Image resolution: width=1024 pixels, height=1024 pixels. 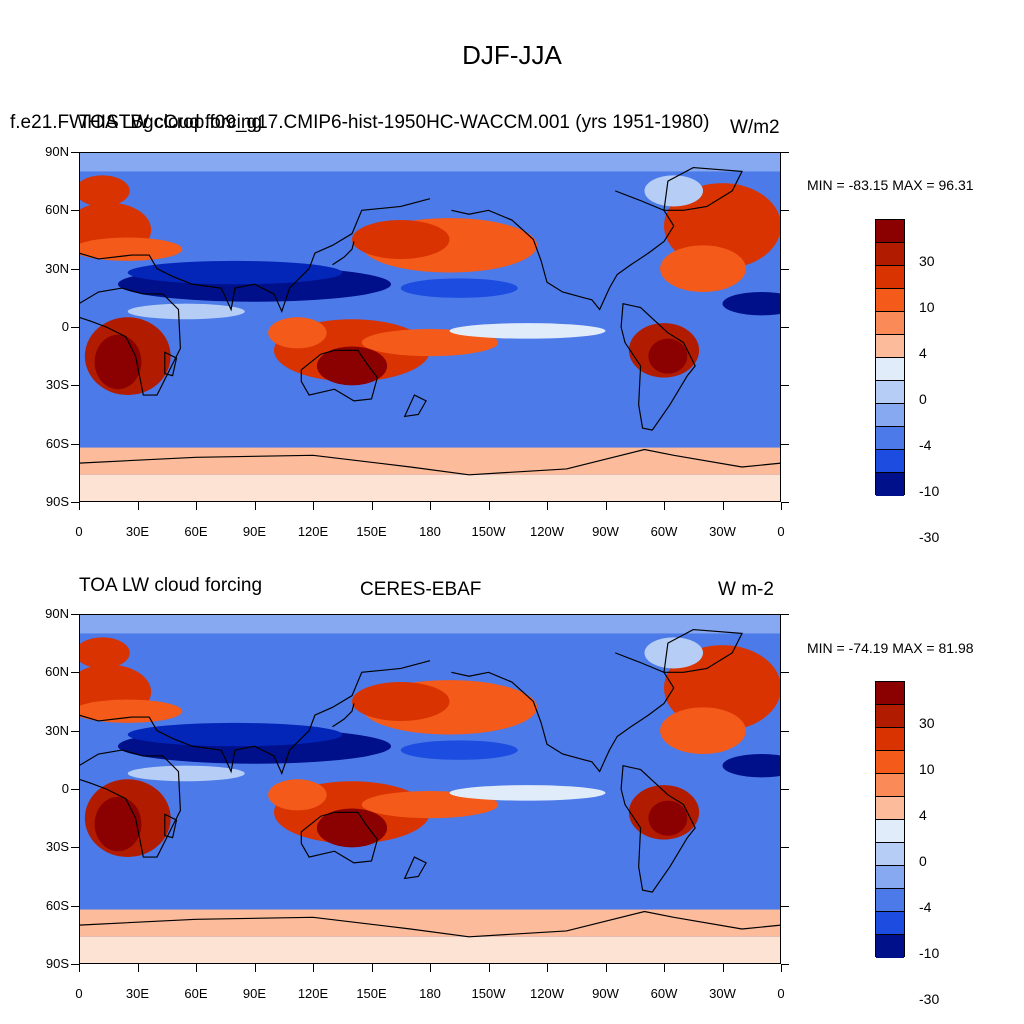 I want to click on lat-tick-label: 30N, so click(x=57, y=730).